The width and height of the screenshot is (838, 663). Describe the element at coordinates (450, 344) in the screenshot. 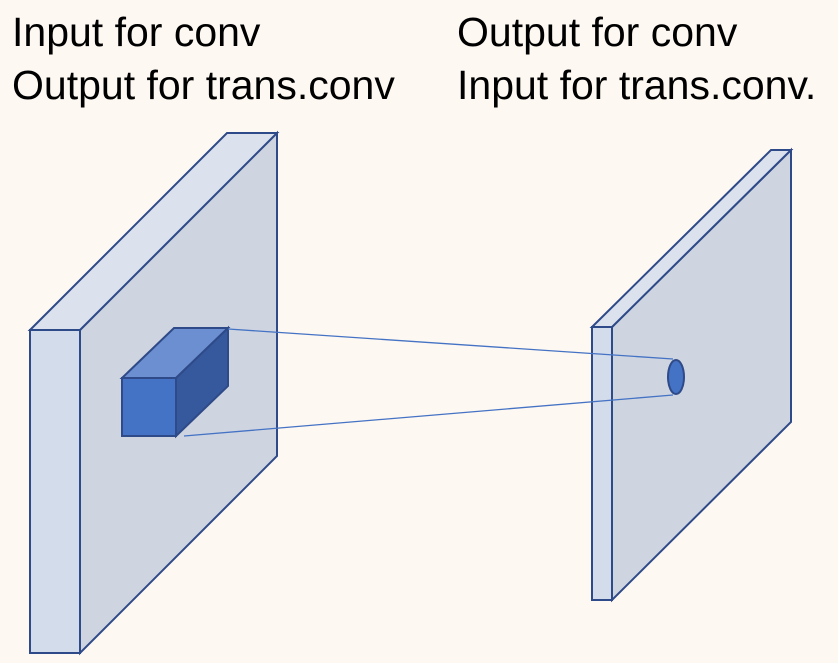

I see `connector-line-top` at that location.